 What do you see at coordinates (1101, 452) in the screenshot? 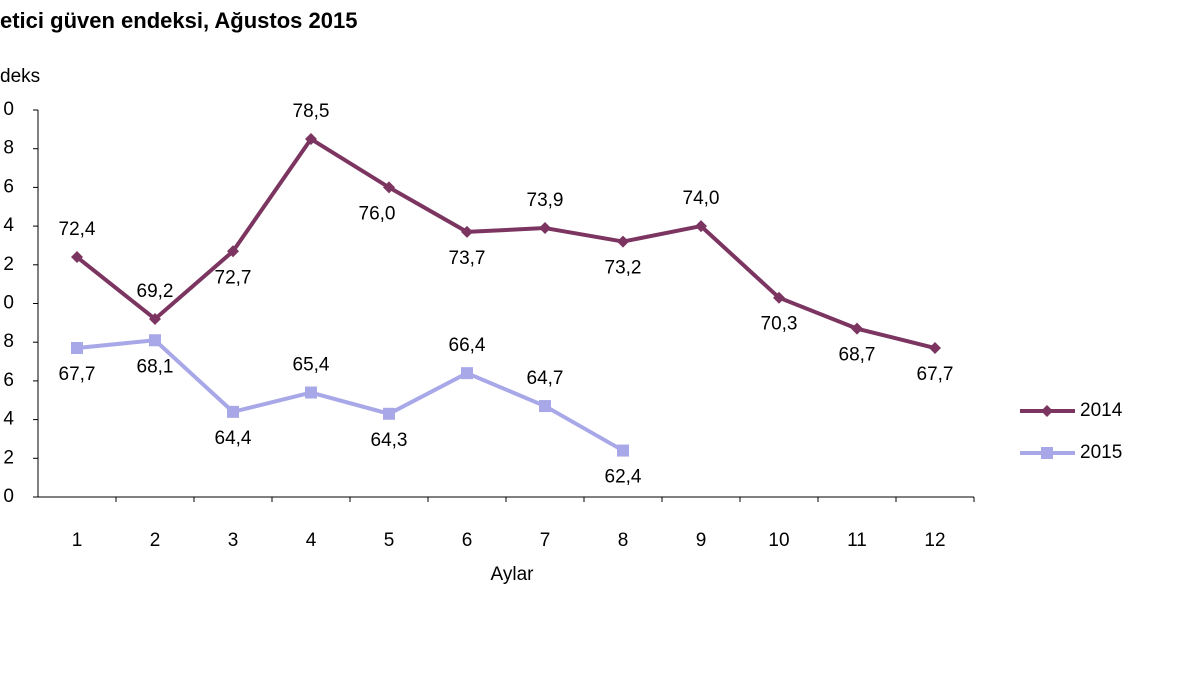
I see `legend-label: 2015` at bounding box center [1101, 452].